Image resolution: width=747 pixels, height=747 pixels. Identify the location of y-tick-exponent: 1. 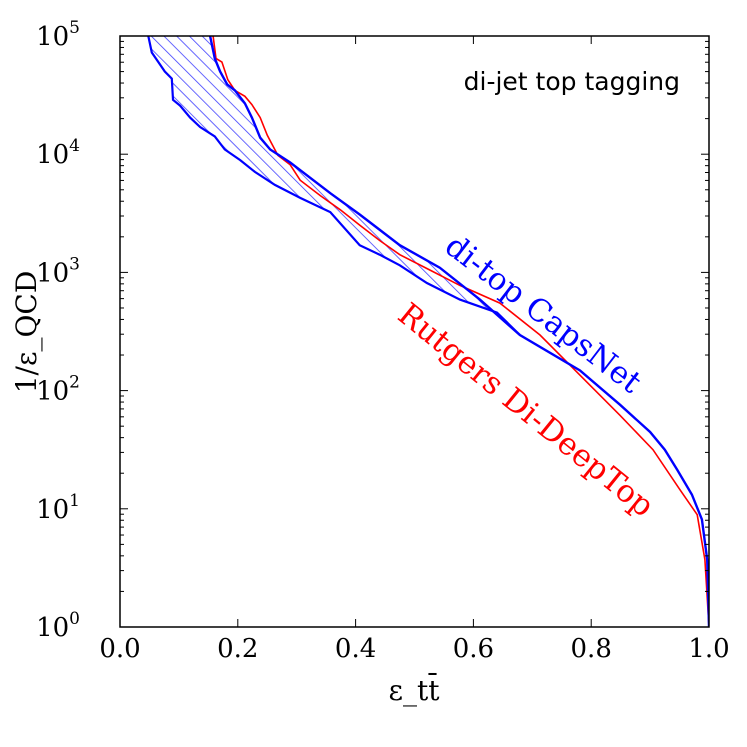
(74, 501).